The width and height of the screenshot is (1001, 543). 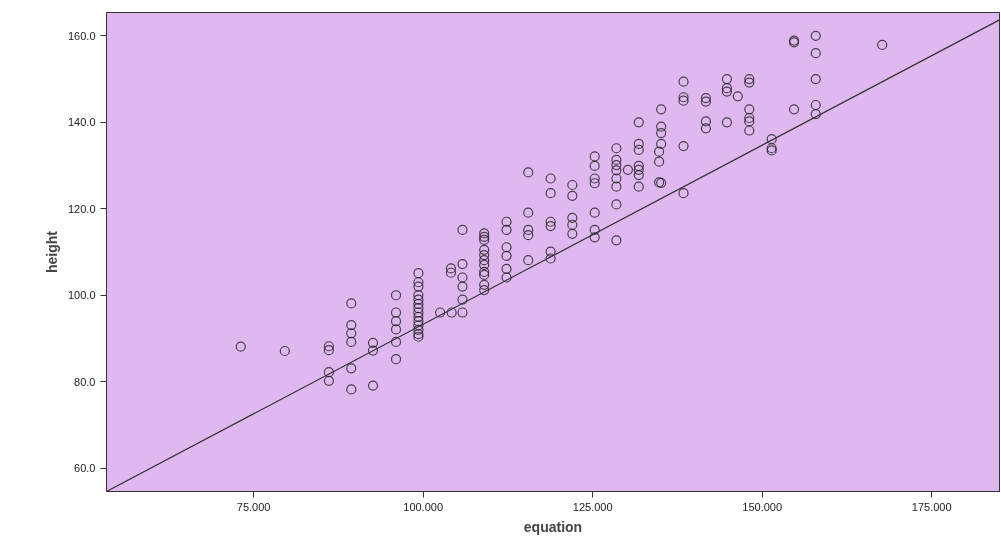 I want to click on x-tick-label: 75.000, so click(x=253, y=506).